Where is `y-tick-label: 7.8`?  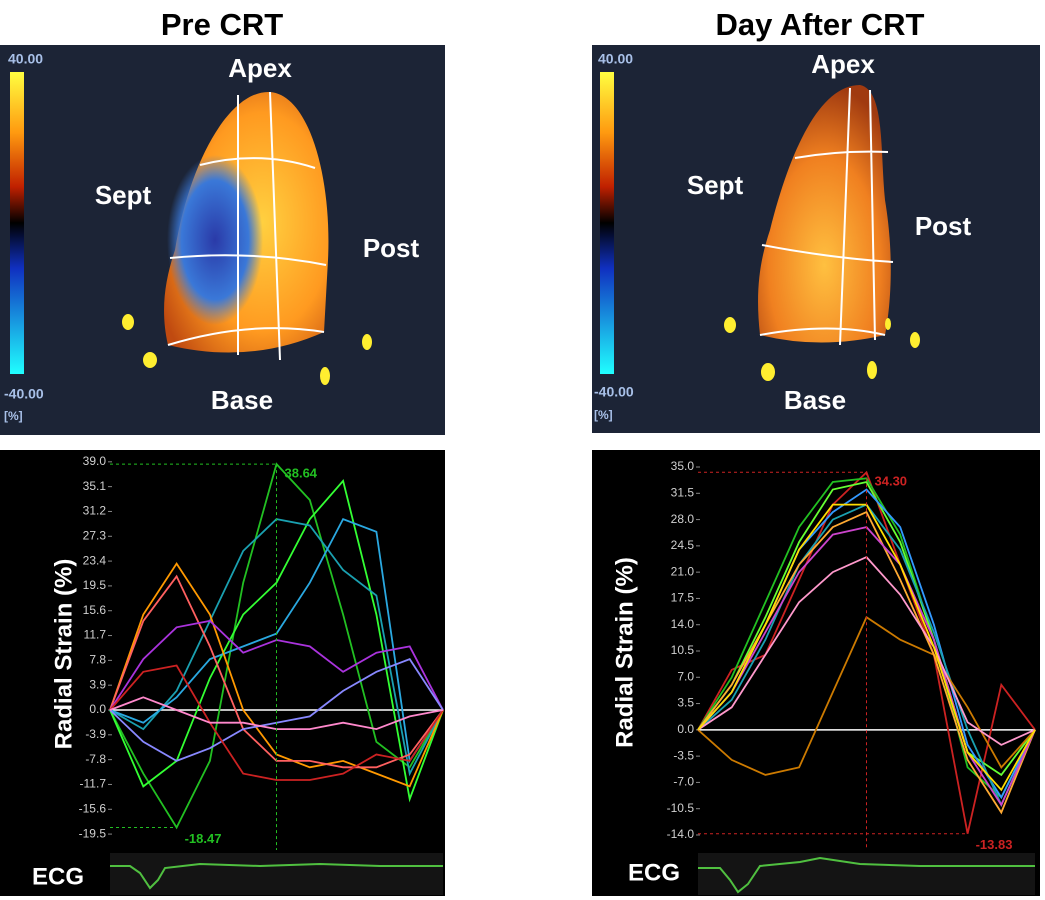
y-tick-label: 7.8 is located at coordinates (97, 660).